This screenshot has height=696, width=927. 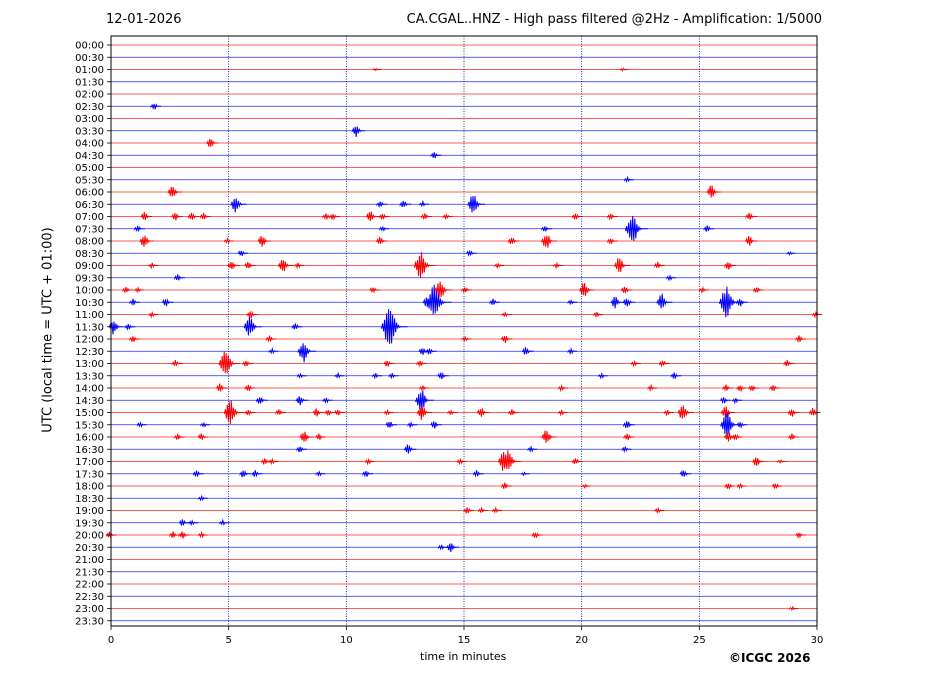 I want to click on x-tick-label: 20, so click(x=581, y=640).